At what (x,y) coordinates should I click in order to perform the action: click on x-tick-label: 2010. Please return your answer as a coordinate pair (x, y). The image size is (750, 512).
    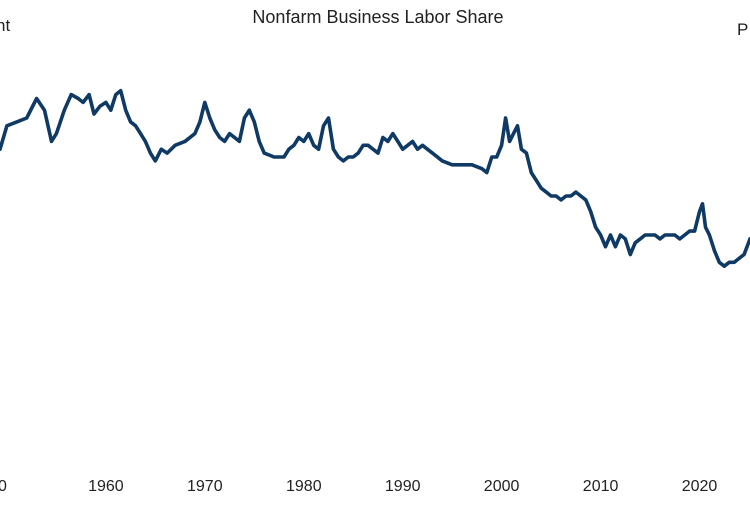
    Looking at the image, I should click on (601, 486).